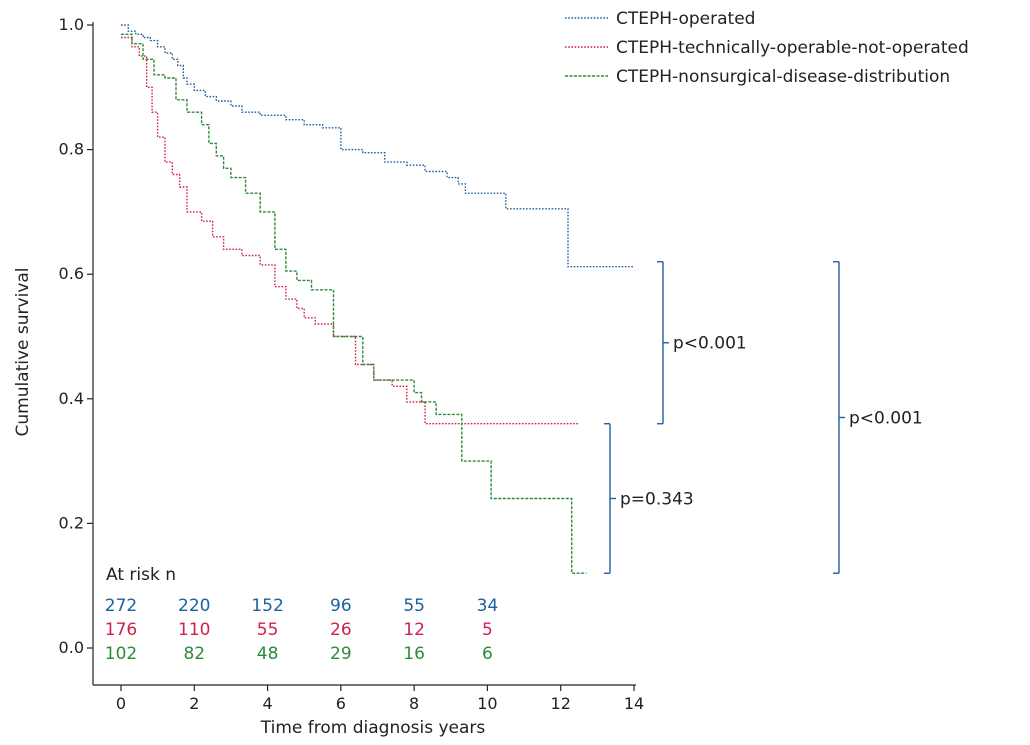 Image resolution: width=1030 pixels, height=745 pixels. Describe the element at coordinates (792, 48) in the screenshot. I see `legend-label-2: CTEPH-technically-operable-not-operated` at that location.